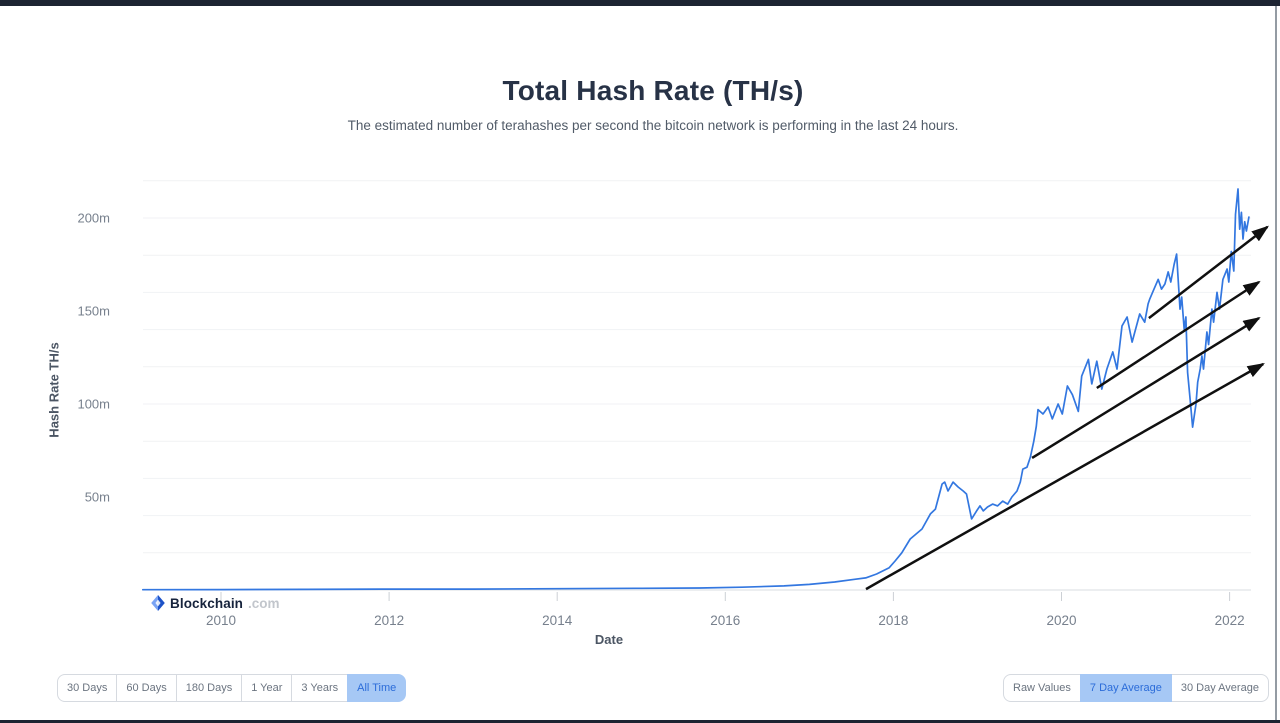 Image resolution: width=1280 pixels, height=723 pixels. I want to click on y-tick-label: 150m, so click(93, 311).